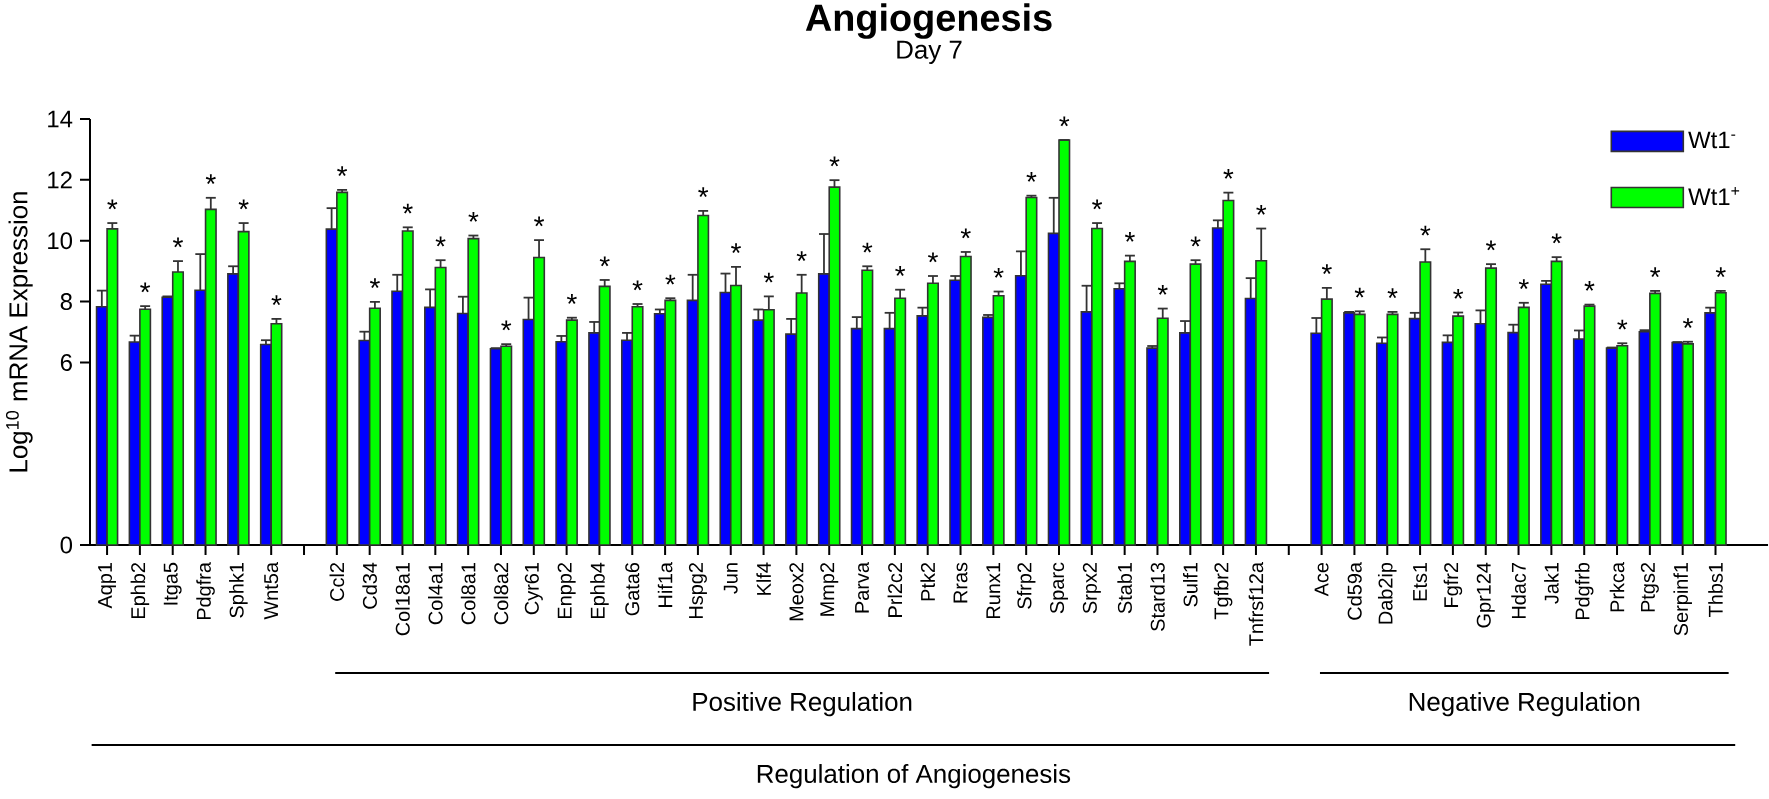 The width and height of the screenshot is (1769, 799). I want to click on y-tick-label: 10, so click(60, 241).